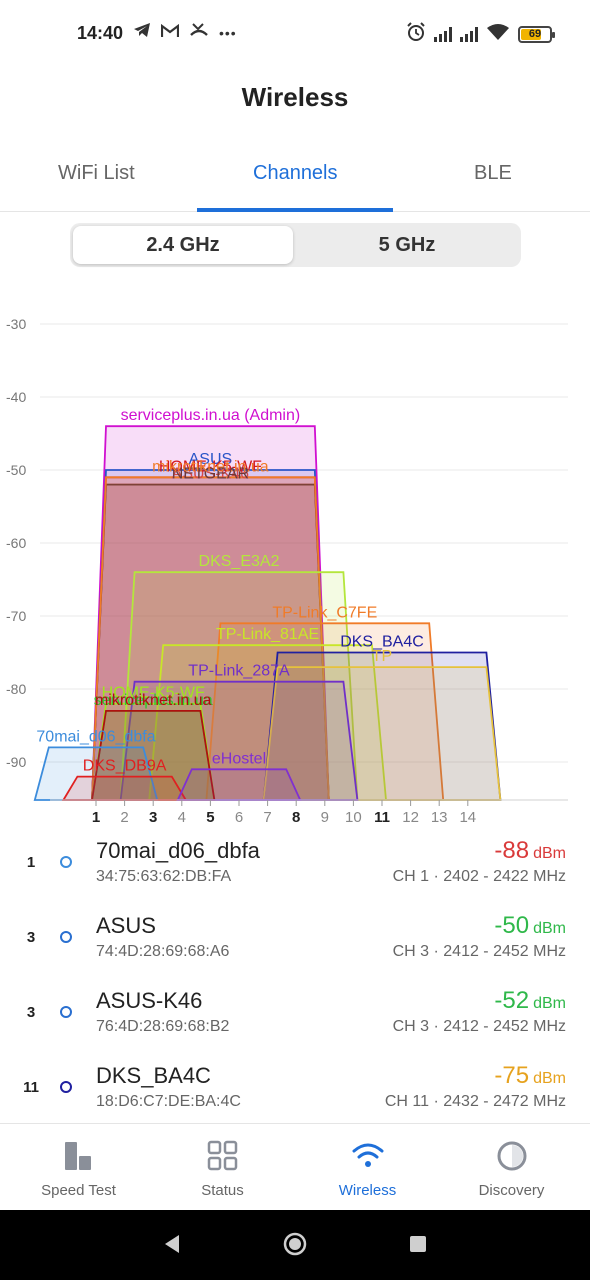  I want to click on network-mac: 34:75:63:62:DB:FA, so click(164, 876).